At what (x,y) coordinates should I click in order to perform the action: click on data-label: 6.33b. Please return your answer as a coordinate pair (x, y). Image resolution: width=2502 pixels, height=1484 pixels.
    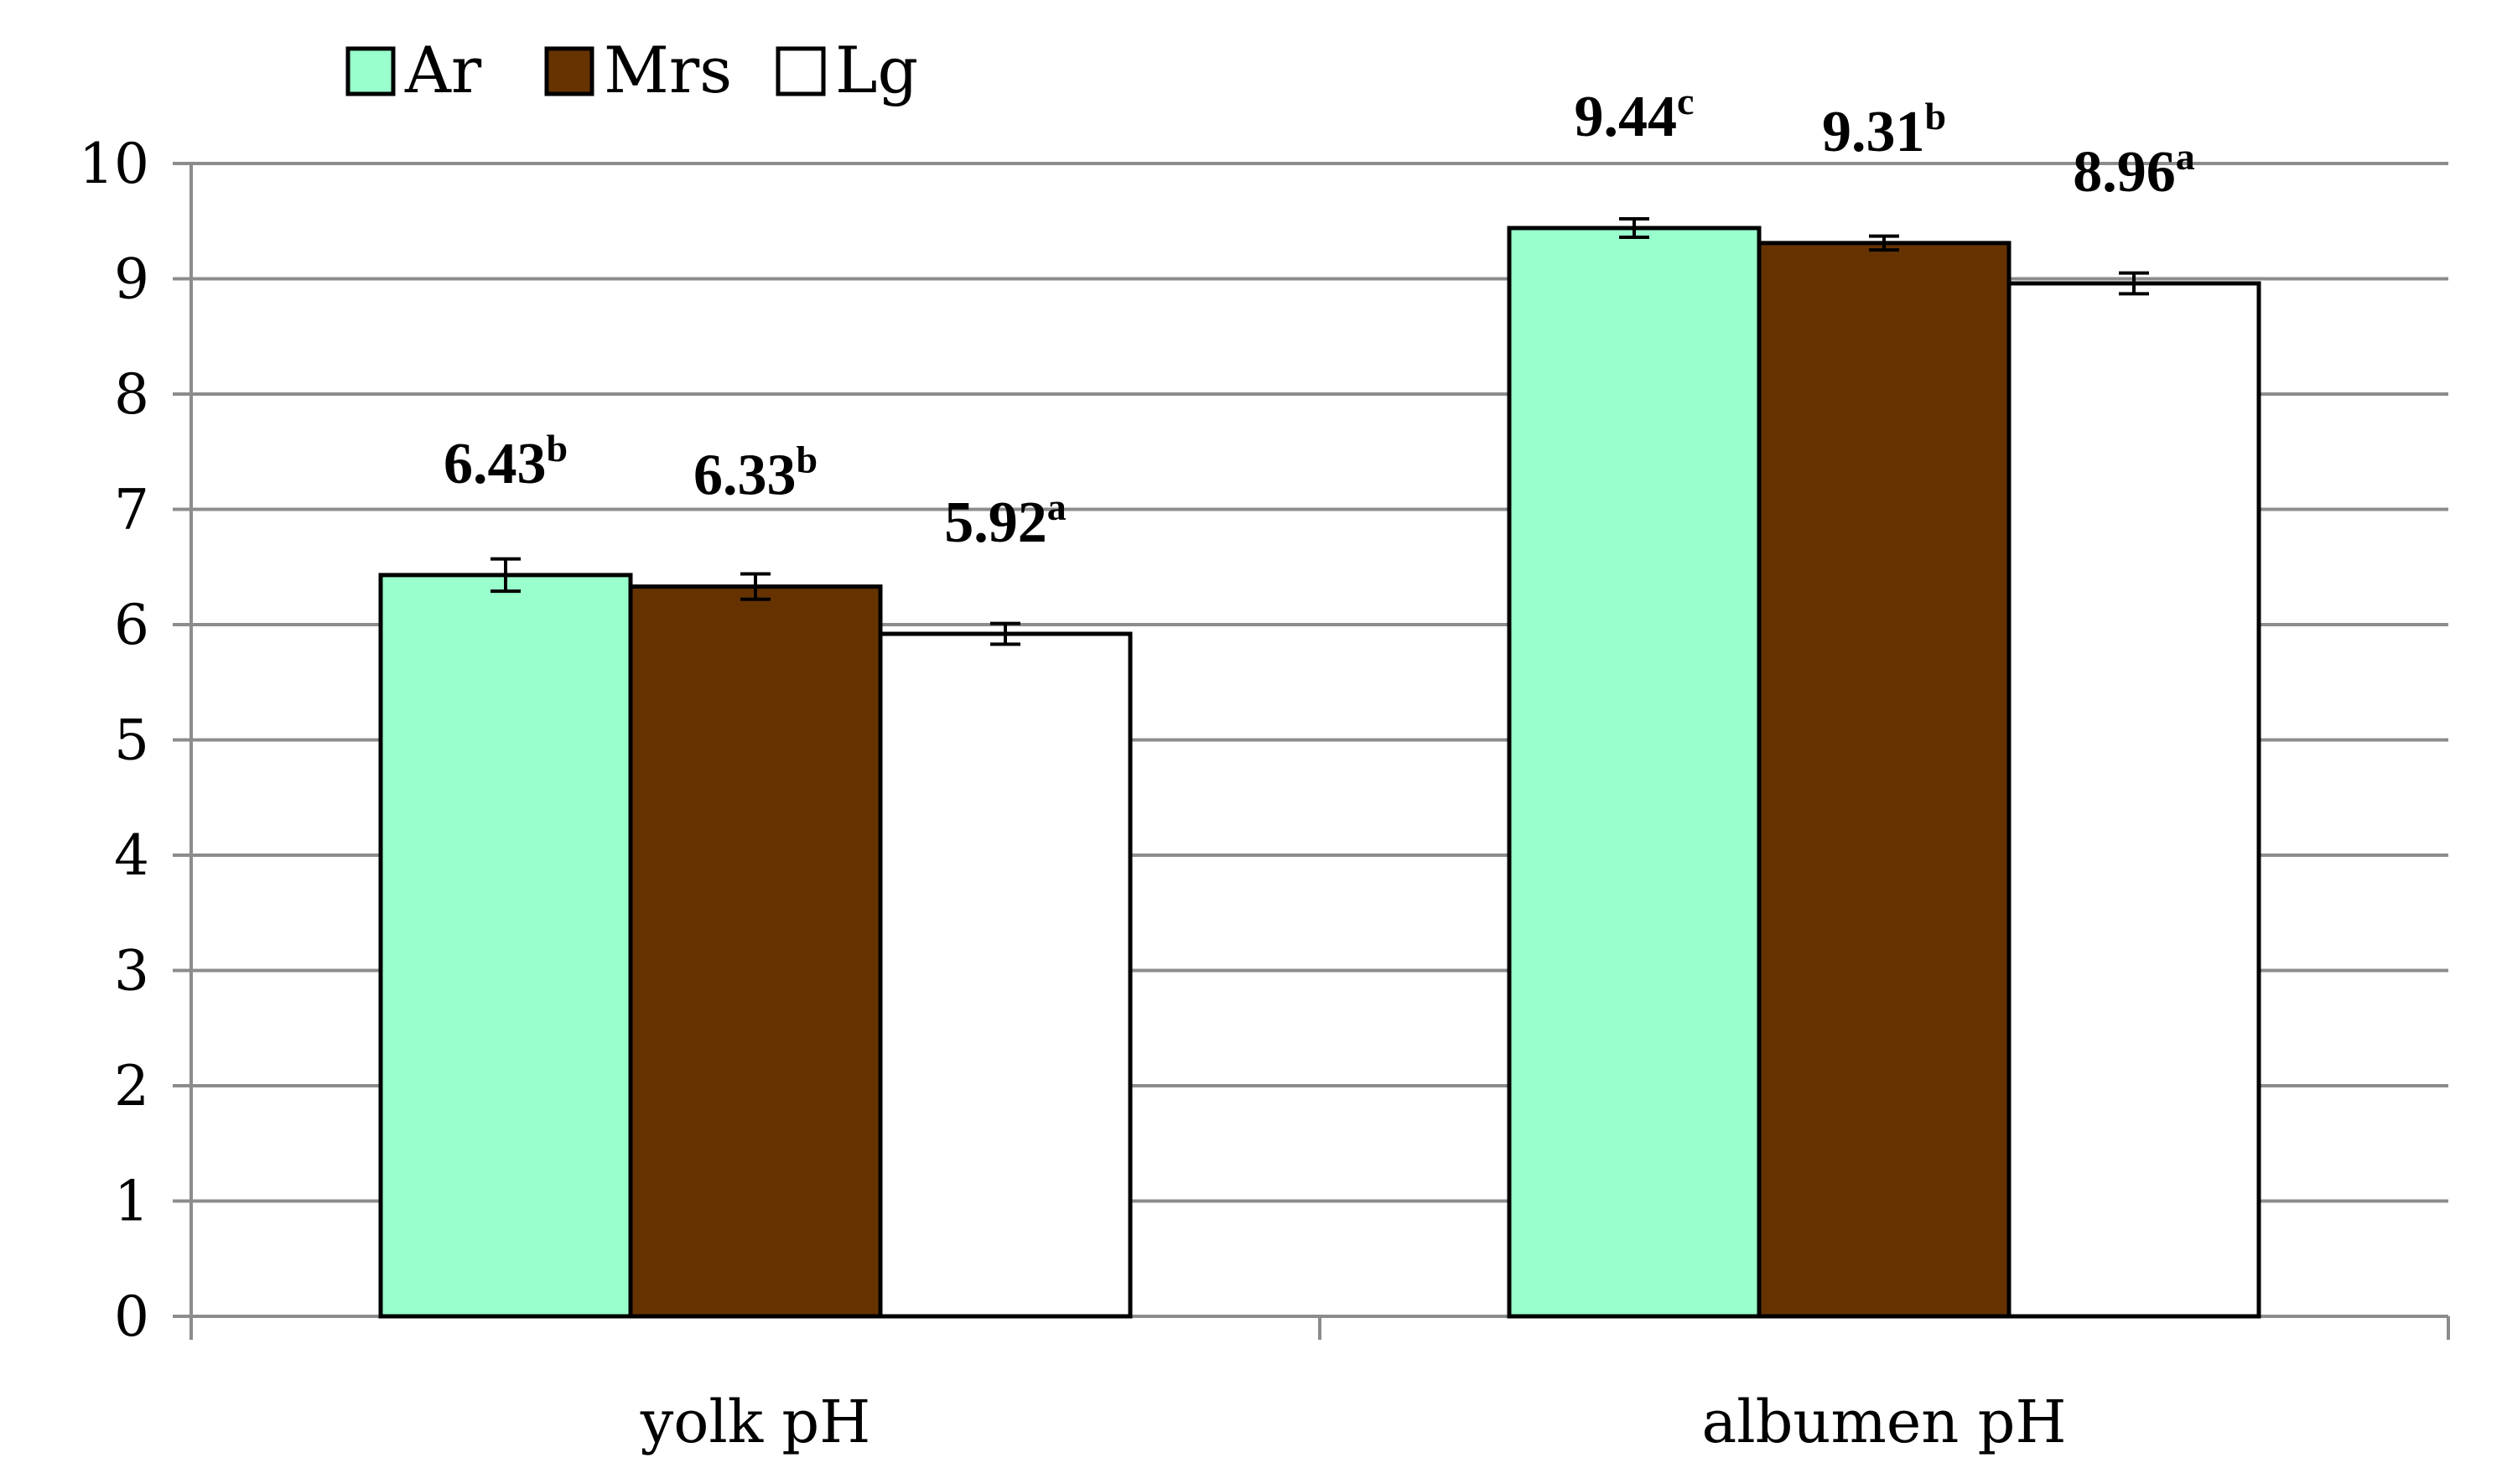
    Looking at the image, I should click on (755, 473).